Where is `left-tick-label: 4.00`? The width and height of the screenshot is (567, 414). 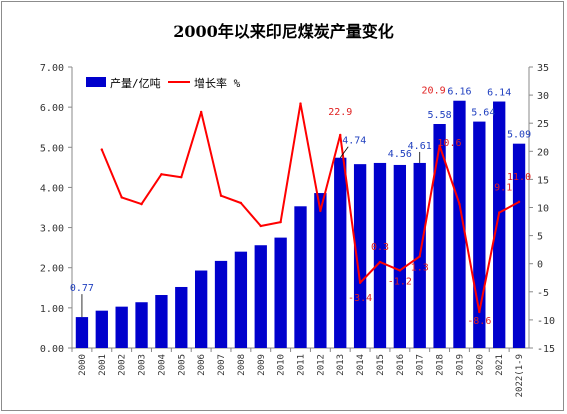 left-tick-label: 4.00 is located at coordinates (52, 188).